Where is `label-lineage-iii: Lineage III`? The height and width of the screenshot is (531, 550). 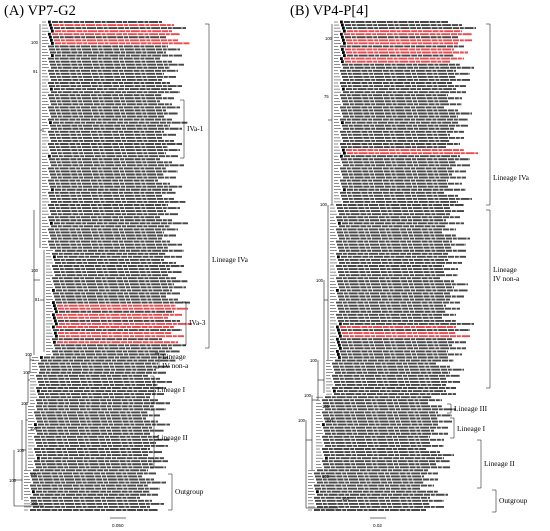
label-lineage-iii: Lineage III is located at coordinates (471, 408).